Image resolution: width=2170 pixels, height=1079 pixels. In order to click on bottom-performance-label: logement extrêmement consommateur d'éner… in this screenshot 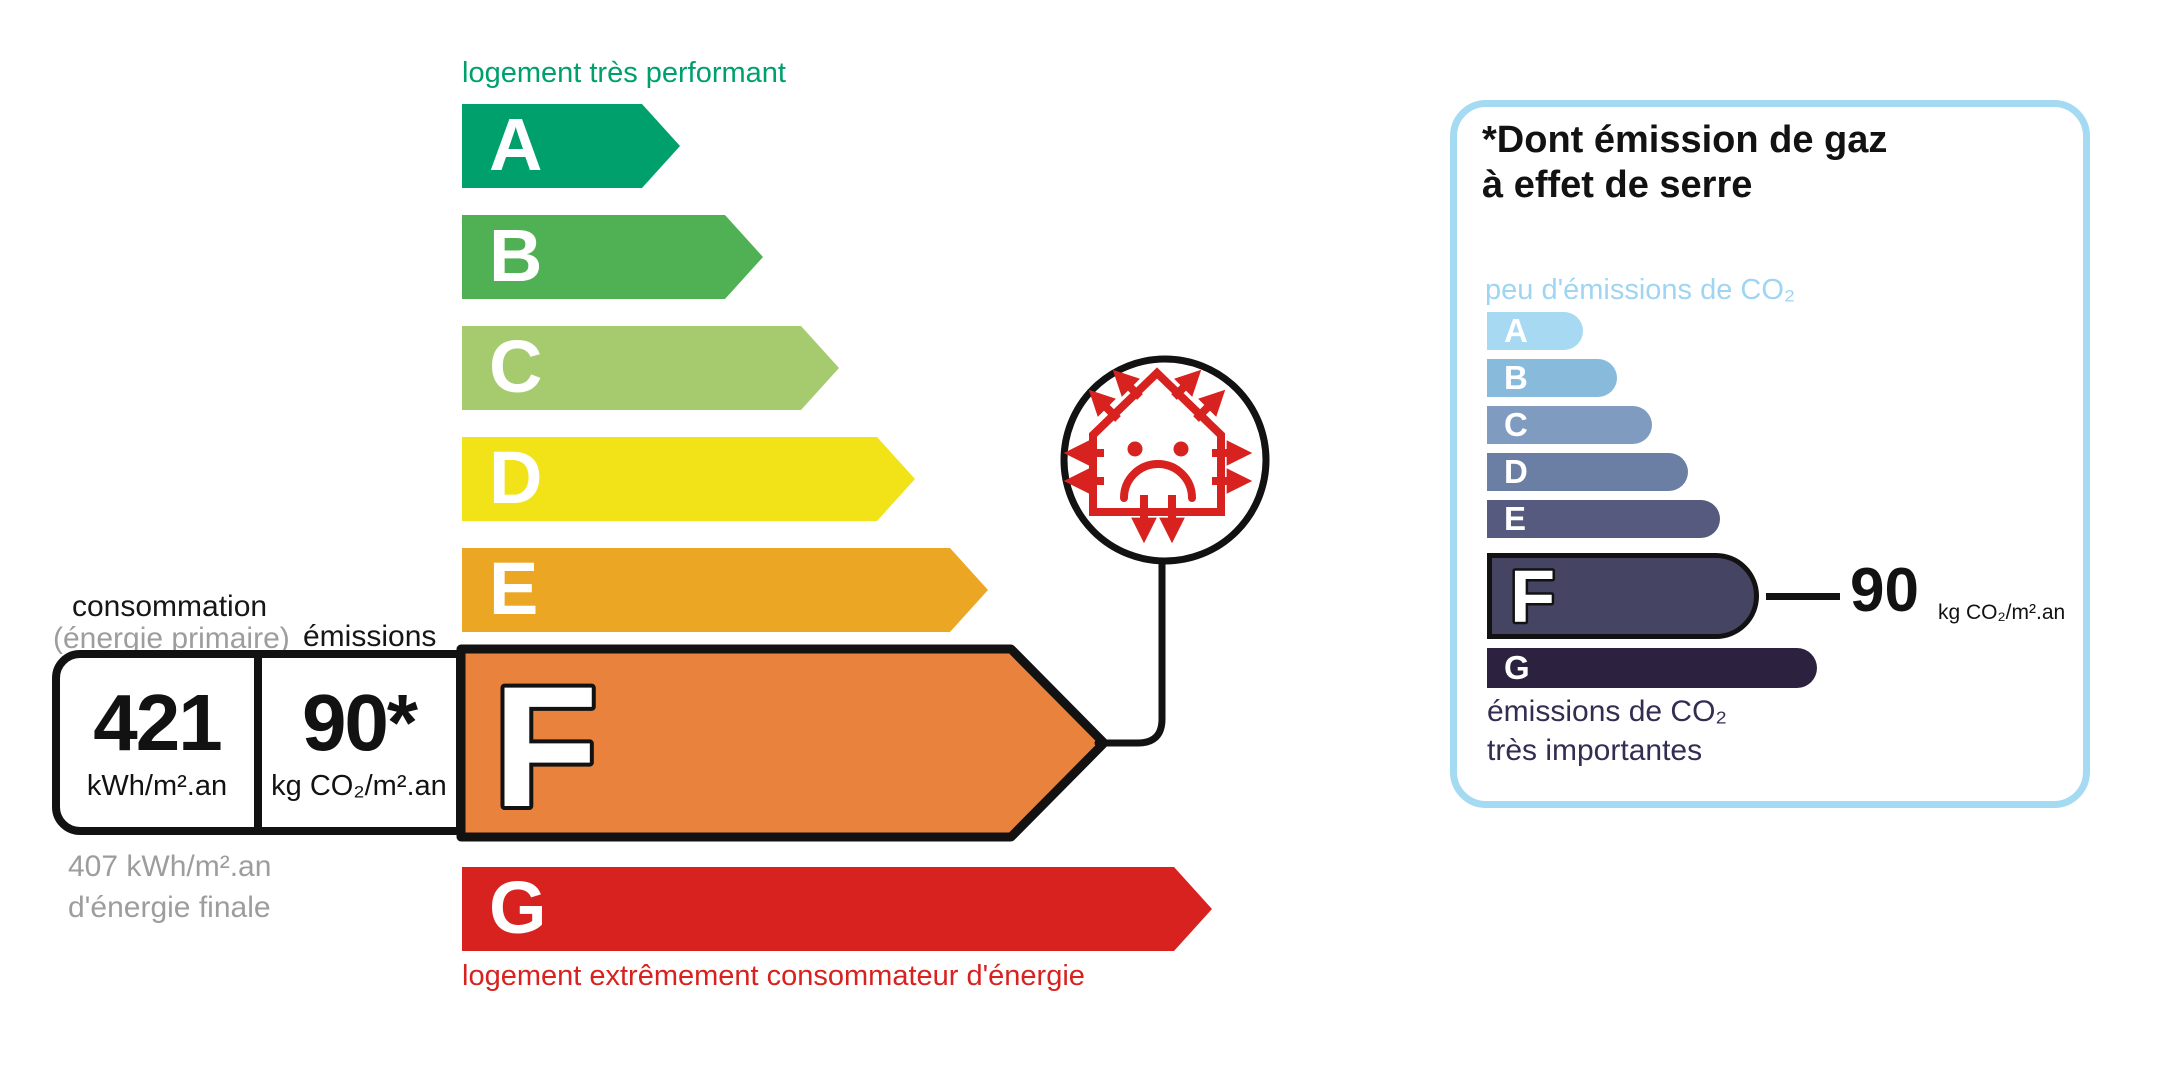, I will do `click(773, 976)`.